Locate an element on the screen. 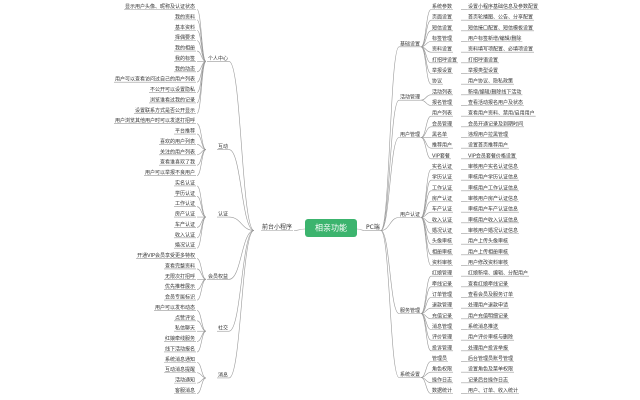 The height and width of the screenshot is (400, 640). item-desc: 首页轮播图、公告、分享配置 is located at coordinates (500, 17).